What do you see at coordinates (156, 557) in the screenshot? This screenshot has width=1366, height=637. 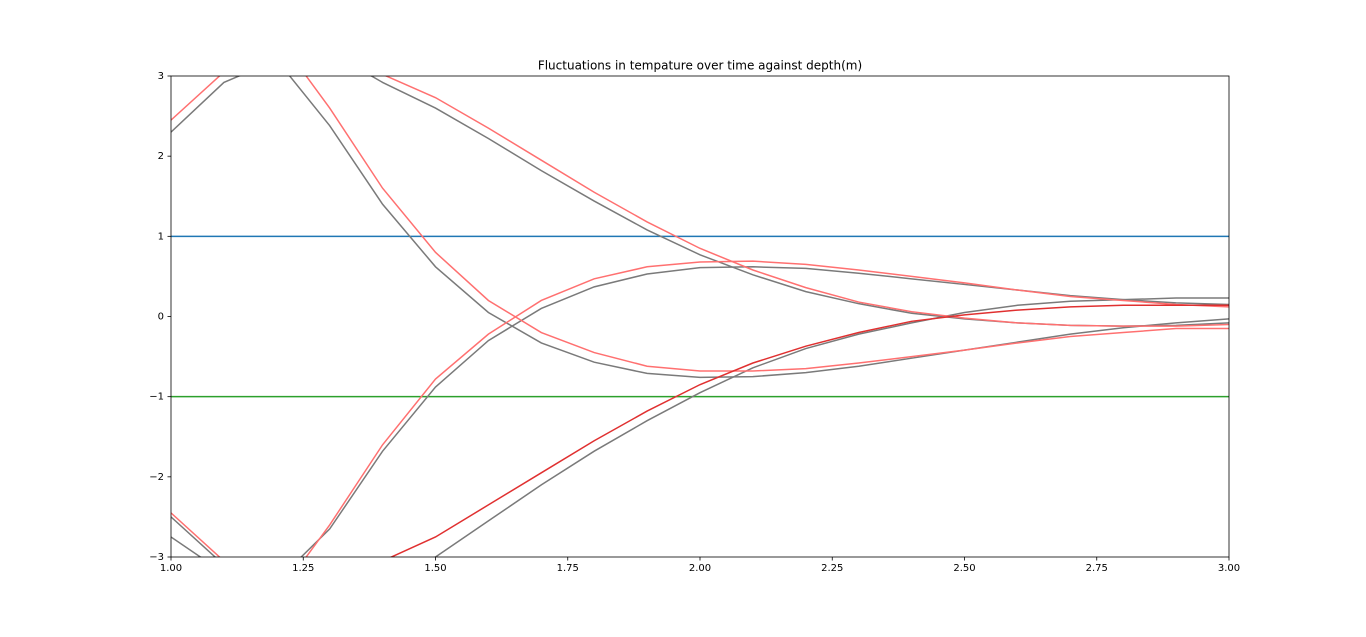 I see `y-tick-label: −3` at bounding box center [156, 557].